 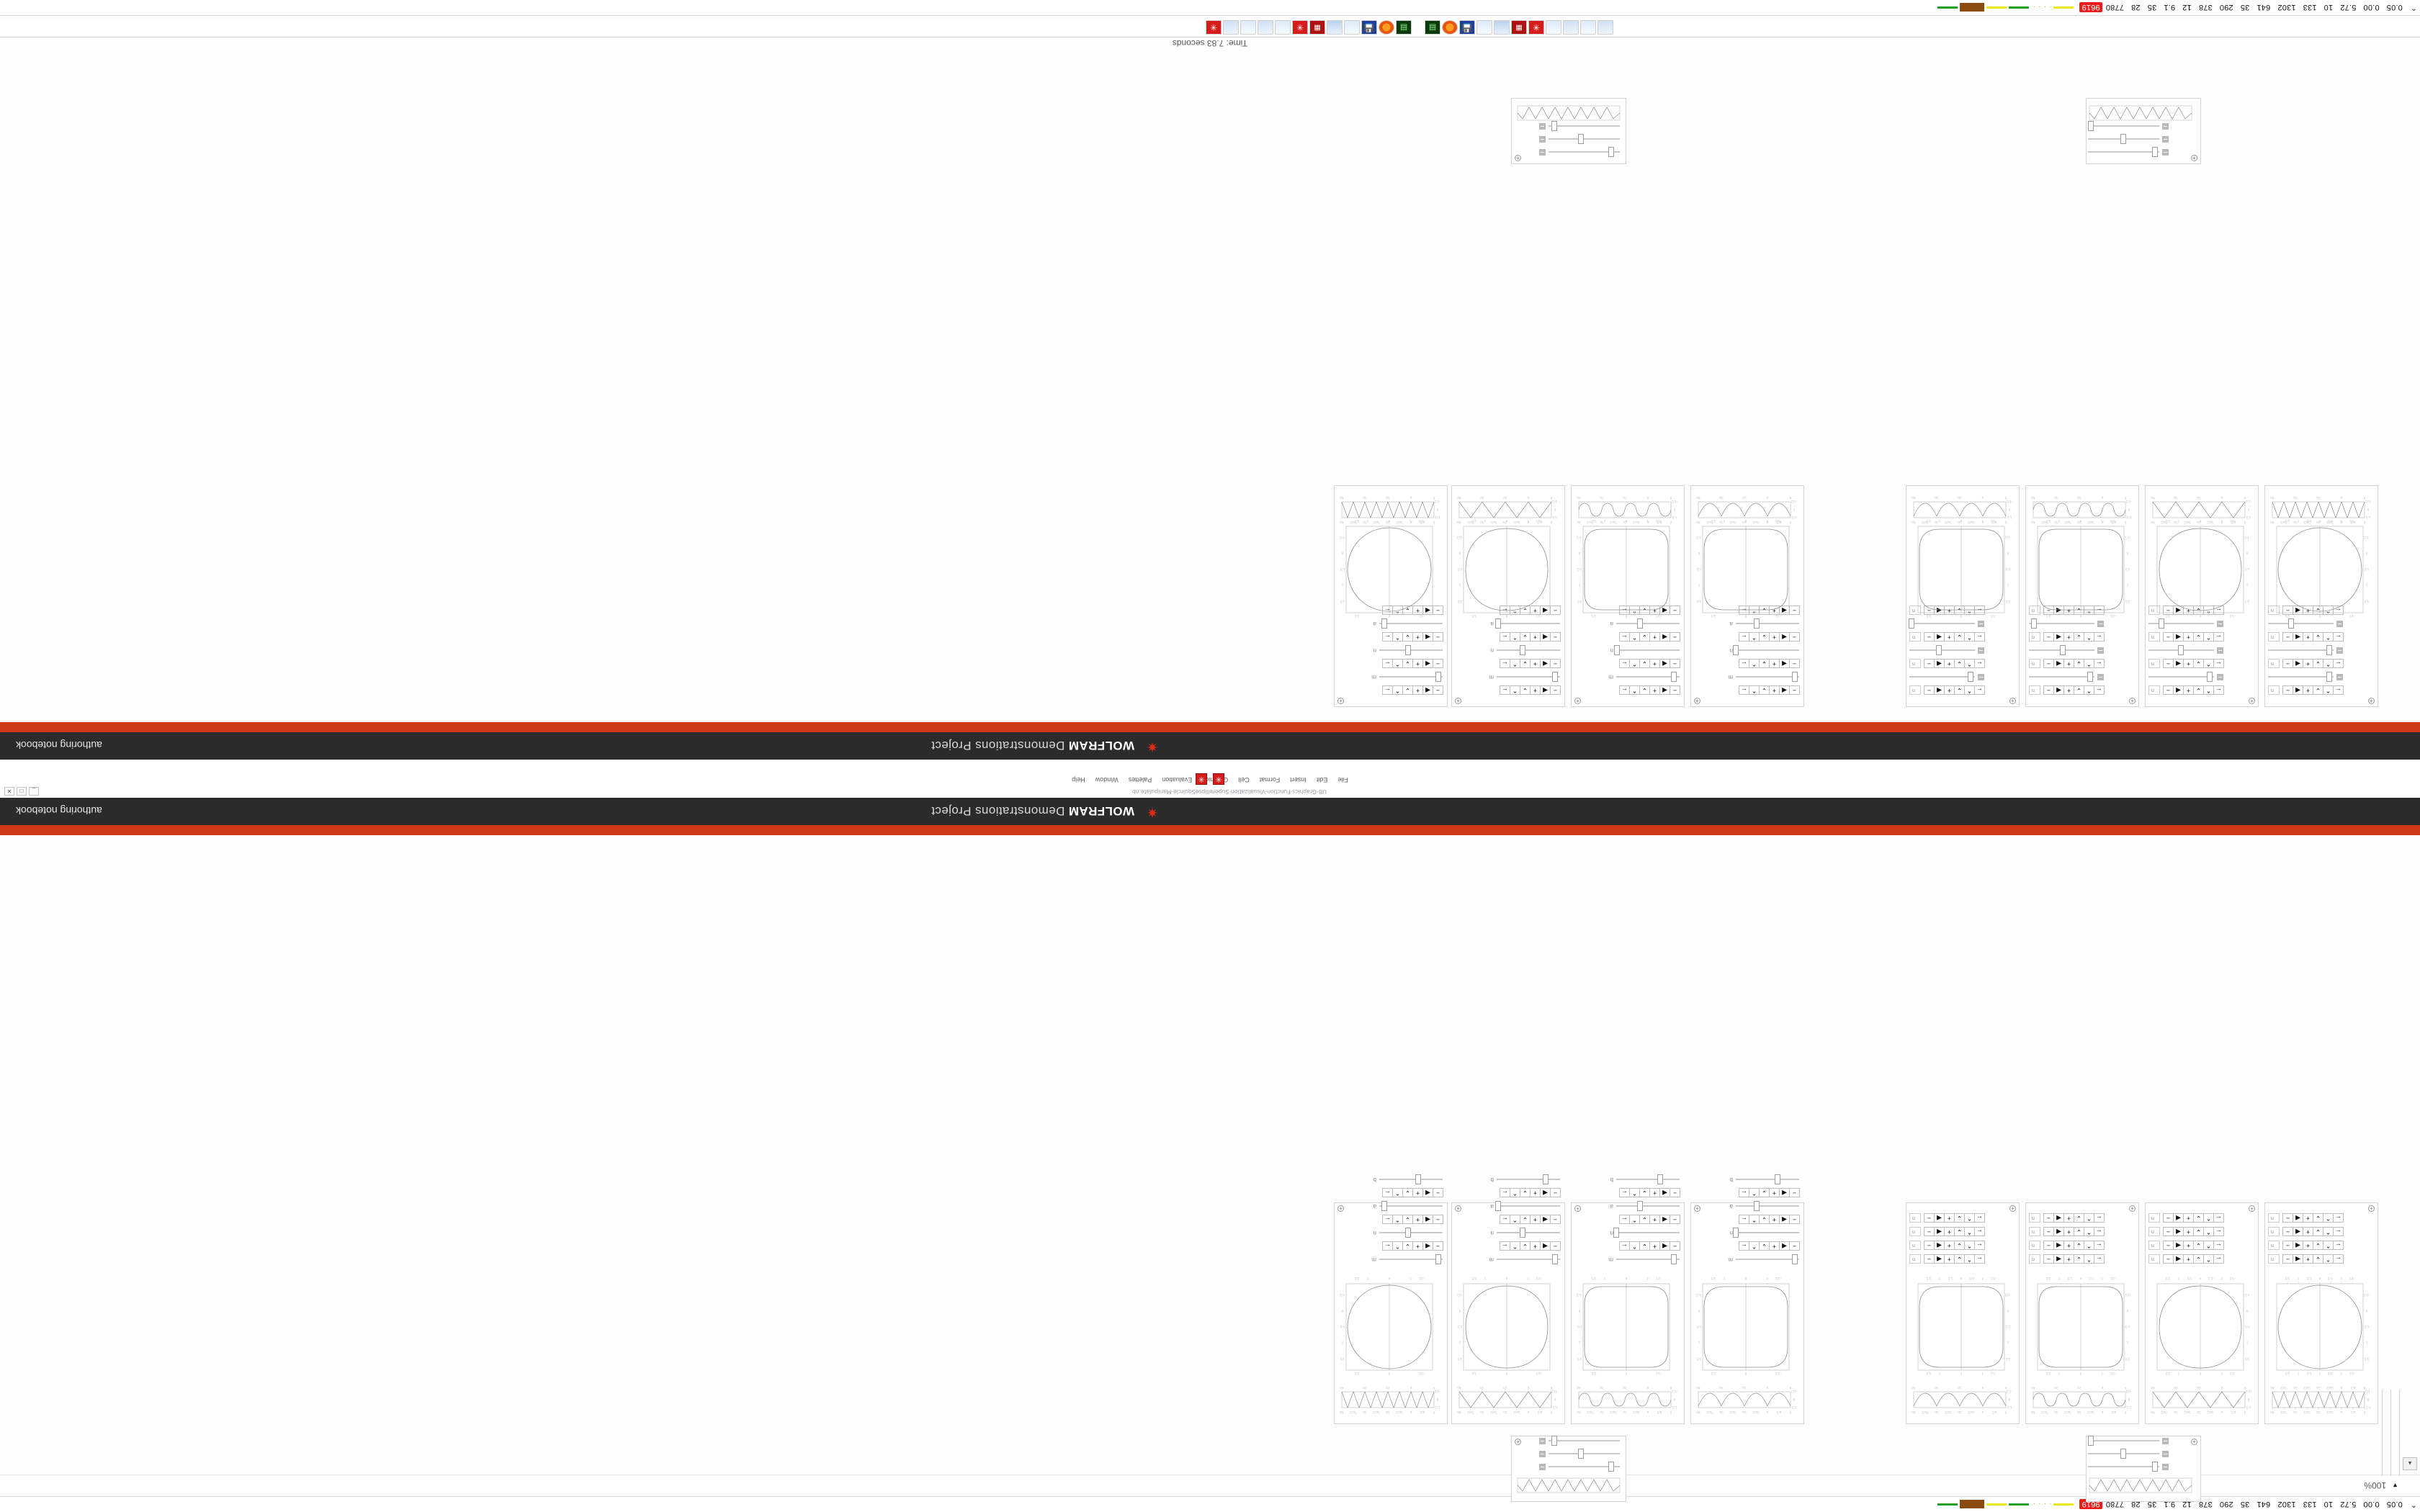 I want to click on slider-row: a, so click(x=1405, y=1206).